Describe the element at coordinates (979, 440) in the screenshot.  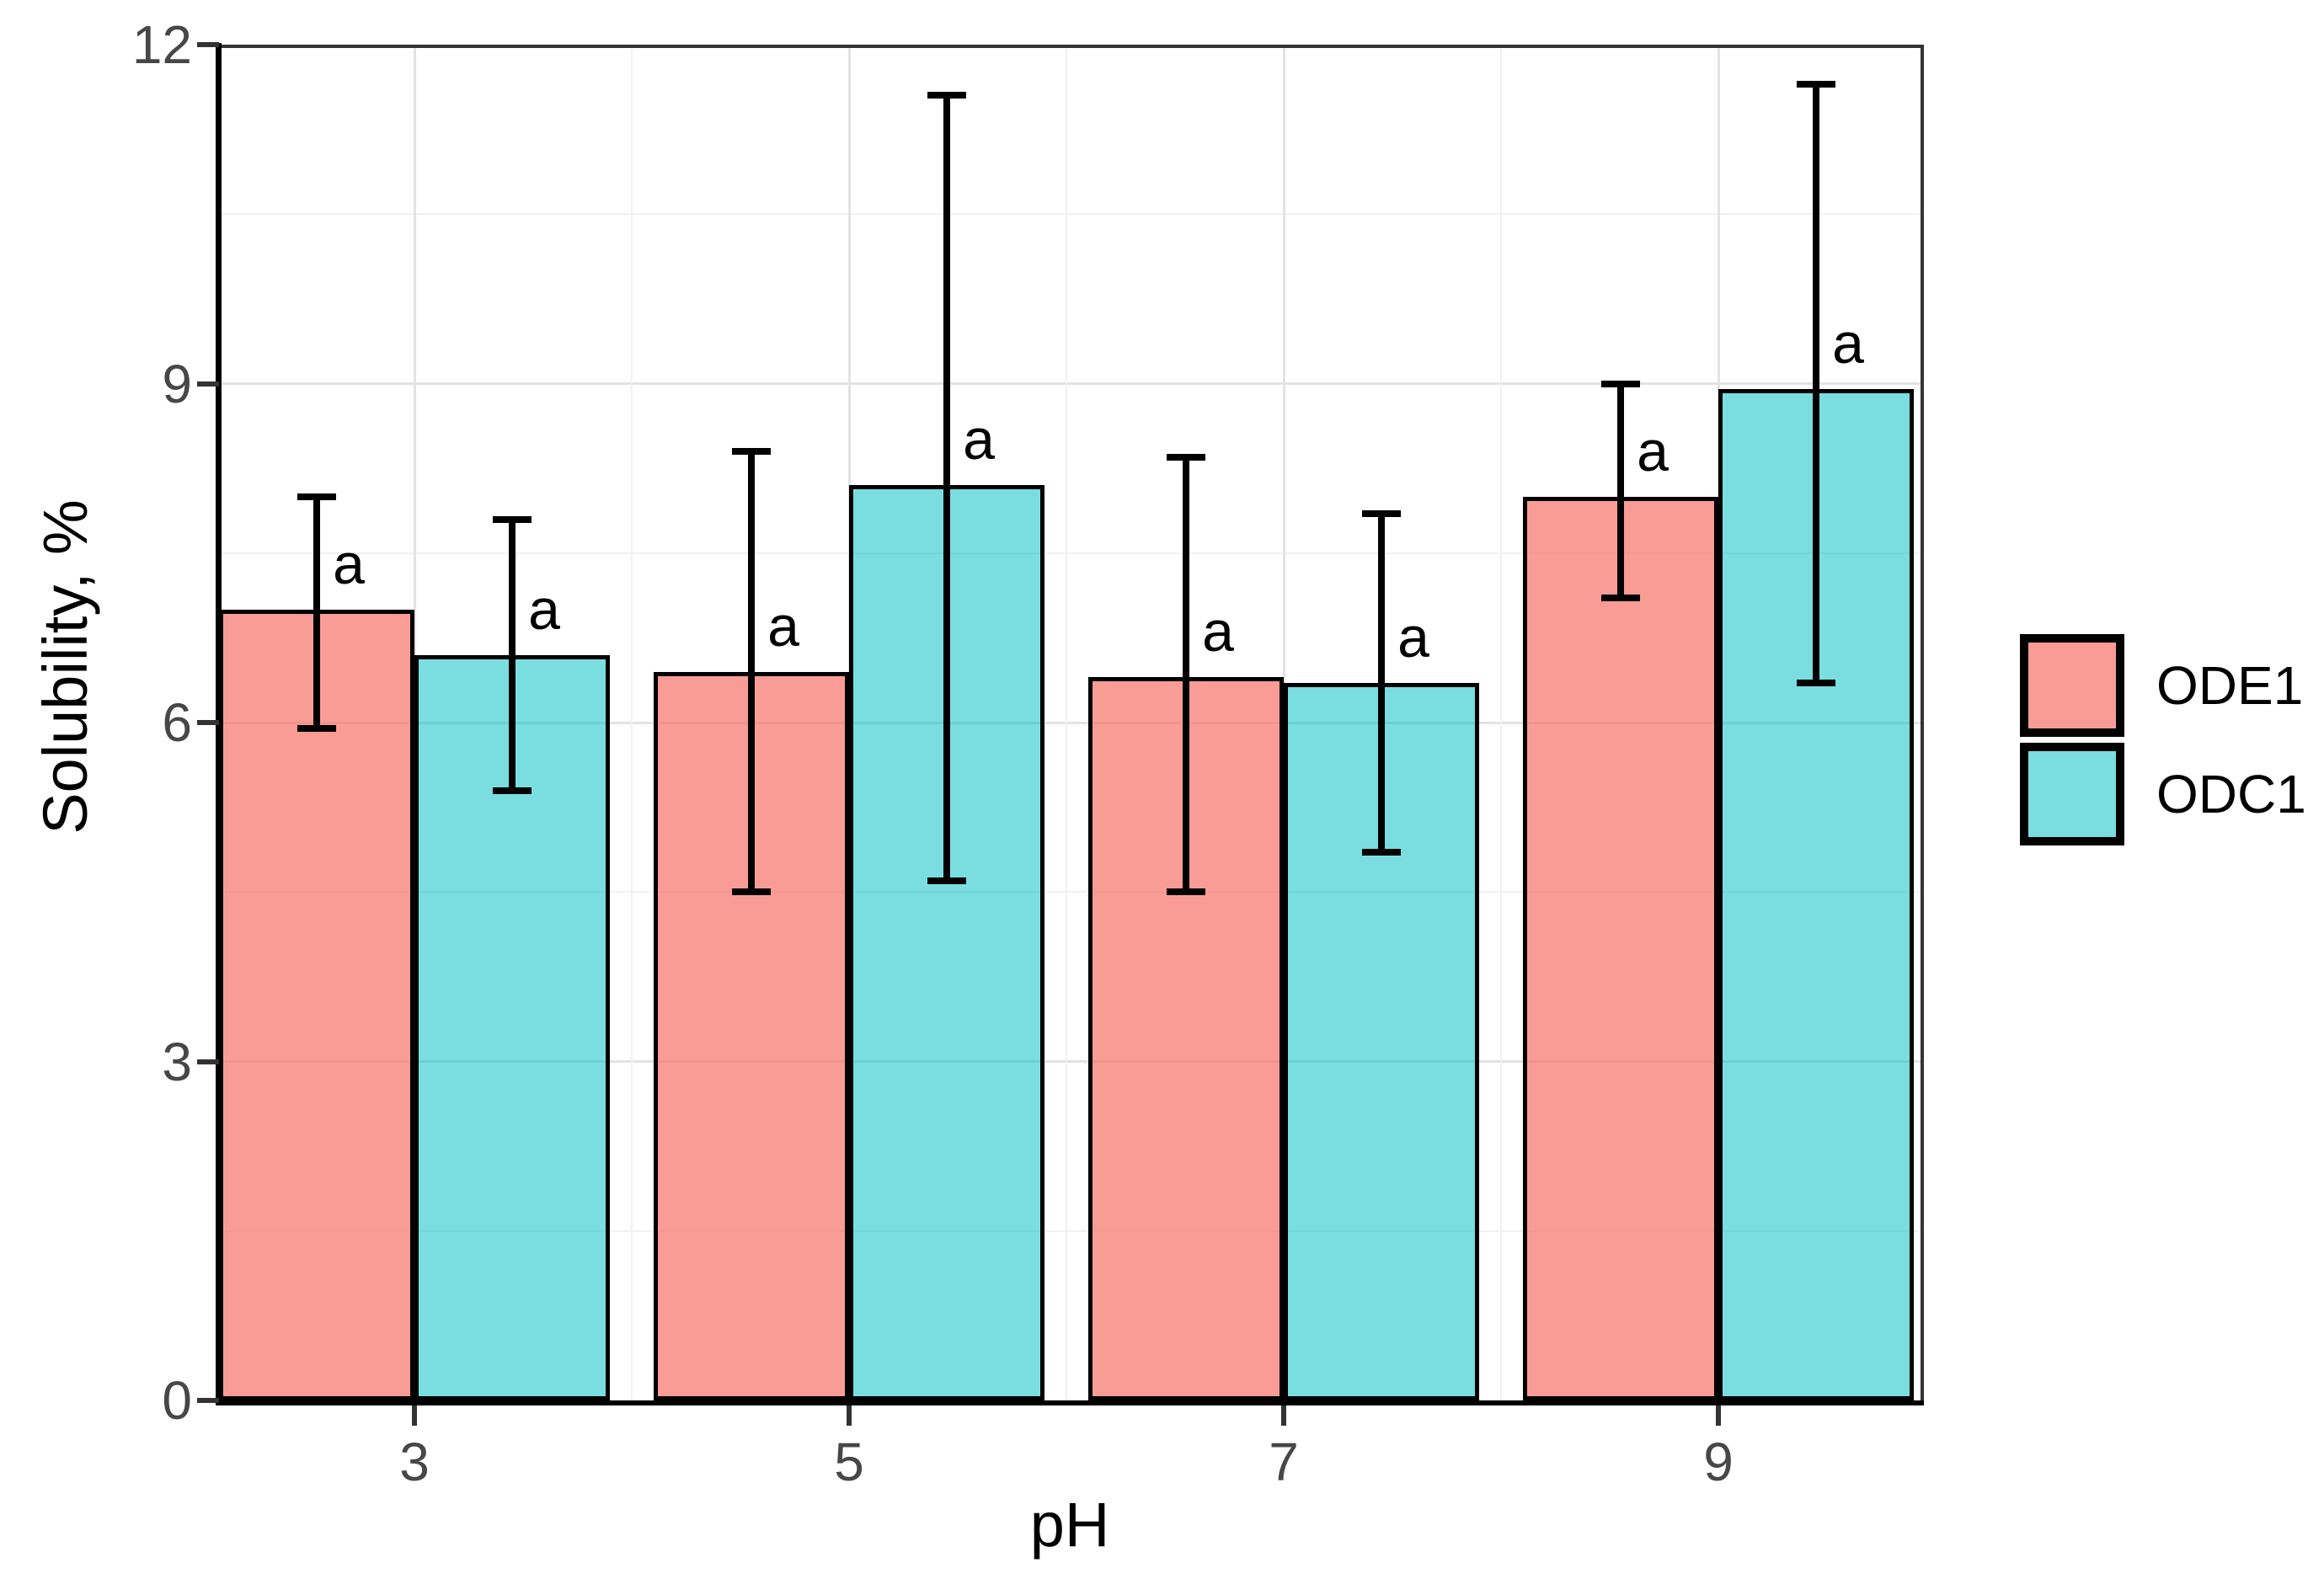
I see `significance-label-odc1-ph5: a` at that location.